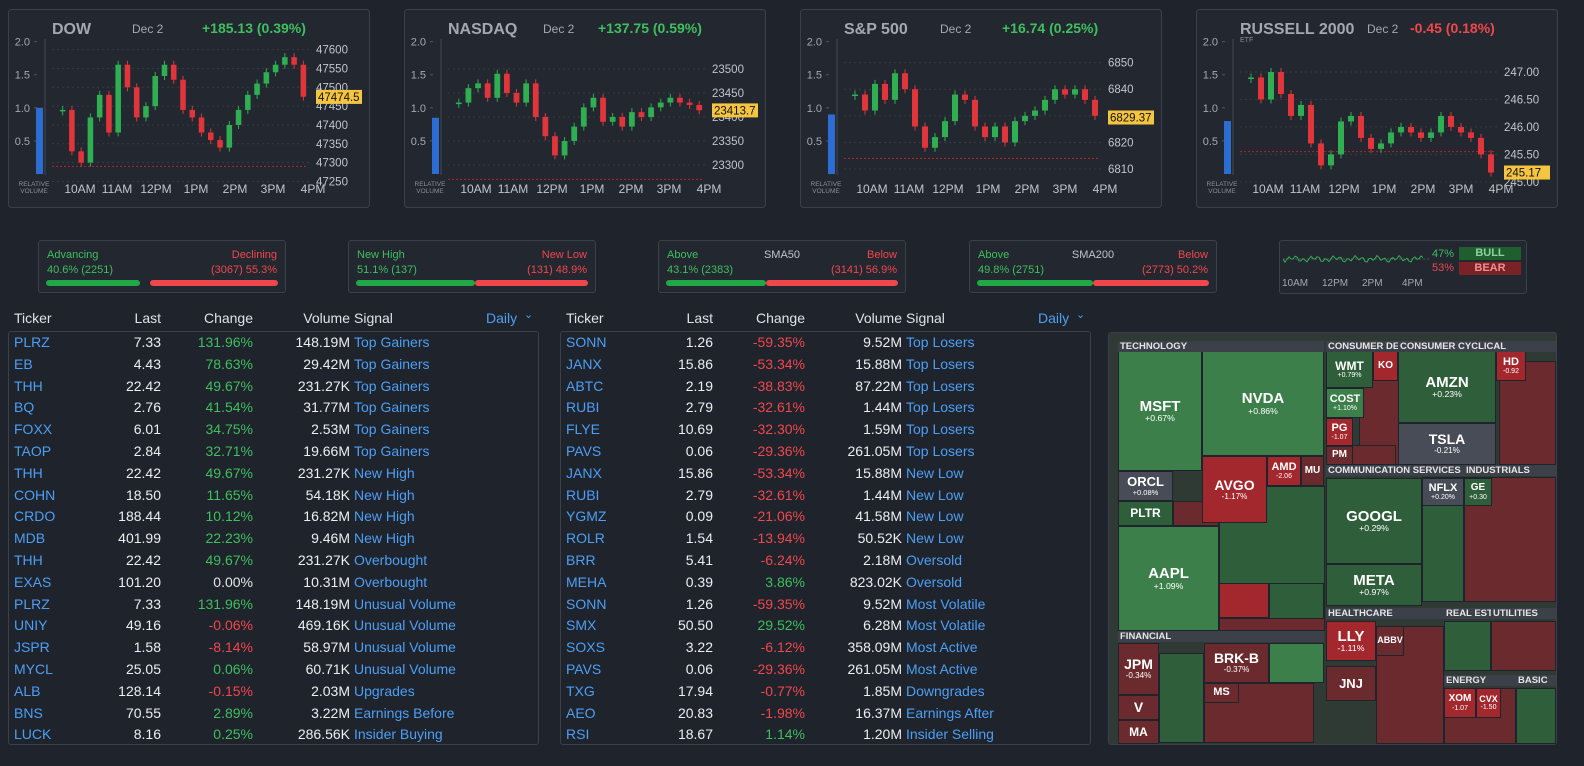 The height and width of the screenshot is (766, 1584). Describe the element at coordinates (273, 582) in the screenshot. I see `table-row: EXAS 101.20 0.00% 10.31M Overbought` at that location.